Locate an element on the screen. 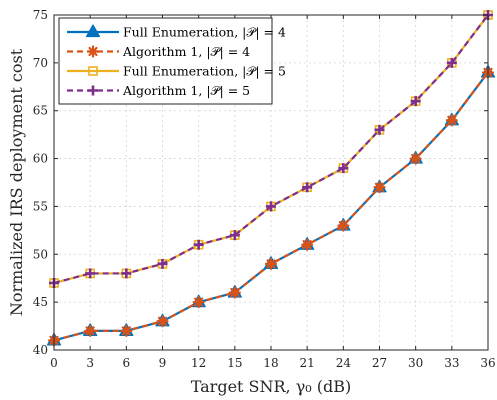  x-tick-label: 3 is located at coordinates (90, 363).